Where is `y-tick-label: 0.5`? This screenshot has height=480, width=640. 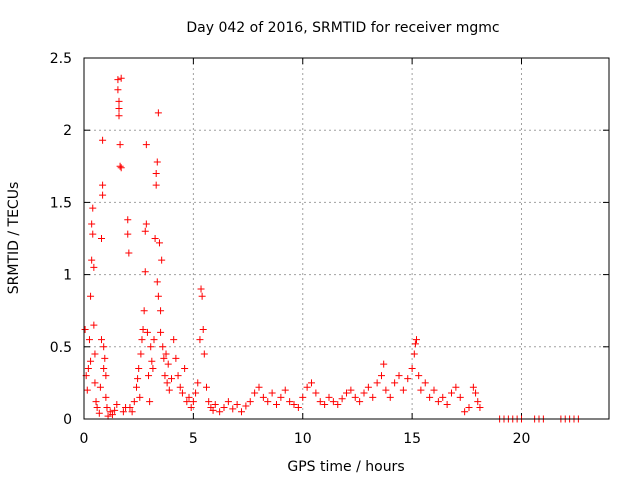 y-tick-label: 0.5 is located at coordinates (61, 348).